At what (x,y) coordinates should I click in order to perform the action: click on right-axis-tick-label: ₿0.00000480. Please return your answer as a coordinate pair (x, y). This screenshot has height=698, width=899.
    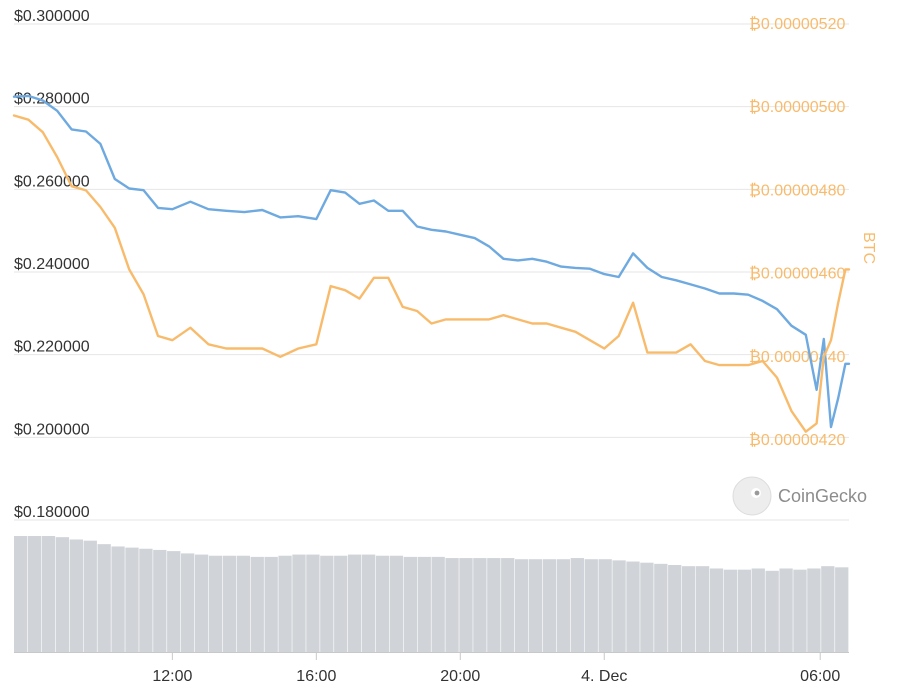
    Looking at the image, I should click on (797, 190).